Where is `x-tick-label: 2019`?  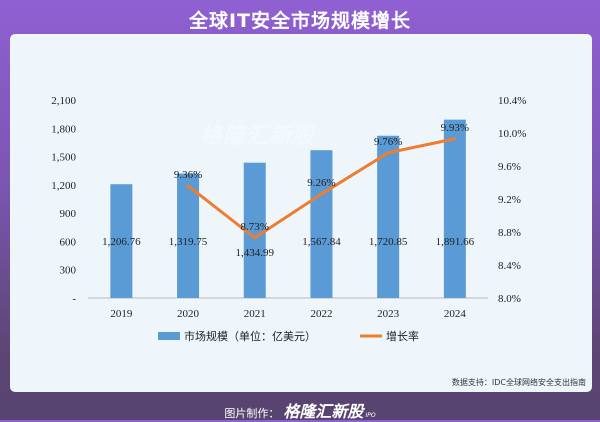 x-tick-label: 2019 is located at coordinates (121, 314).